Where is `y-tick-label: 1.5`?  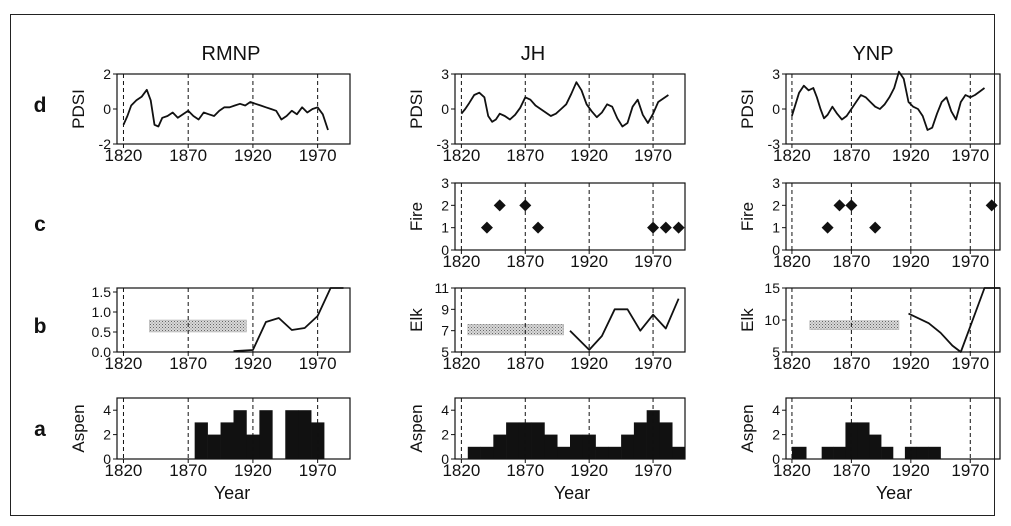 y-tick-label: 1.5 is located at coordinates (102, 292).